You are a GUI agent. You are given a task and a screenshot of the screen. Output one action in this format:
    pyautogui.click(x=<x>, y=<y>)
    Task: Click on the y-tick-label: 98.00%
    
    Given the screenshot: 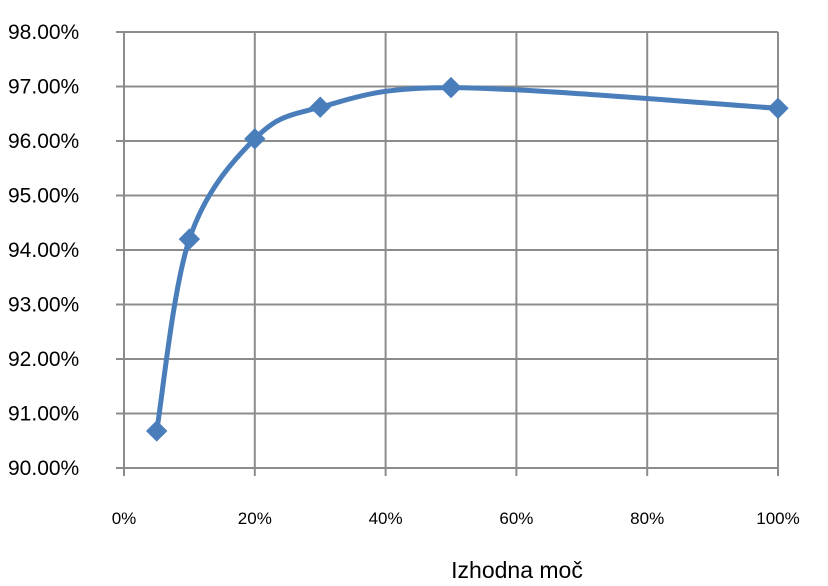 What is the action you would take?
    pyautogui.click(x=43, y=32)
    